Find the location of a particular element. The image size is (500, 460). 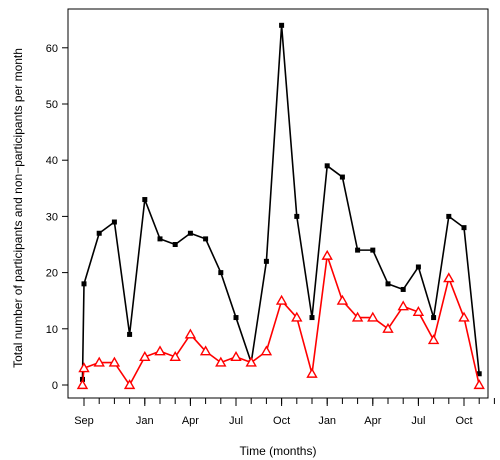

y-tick-label: 20 is located at coordinates (52, 274).